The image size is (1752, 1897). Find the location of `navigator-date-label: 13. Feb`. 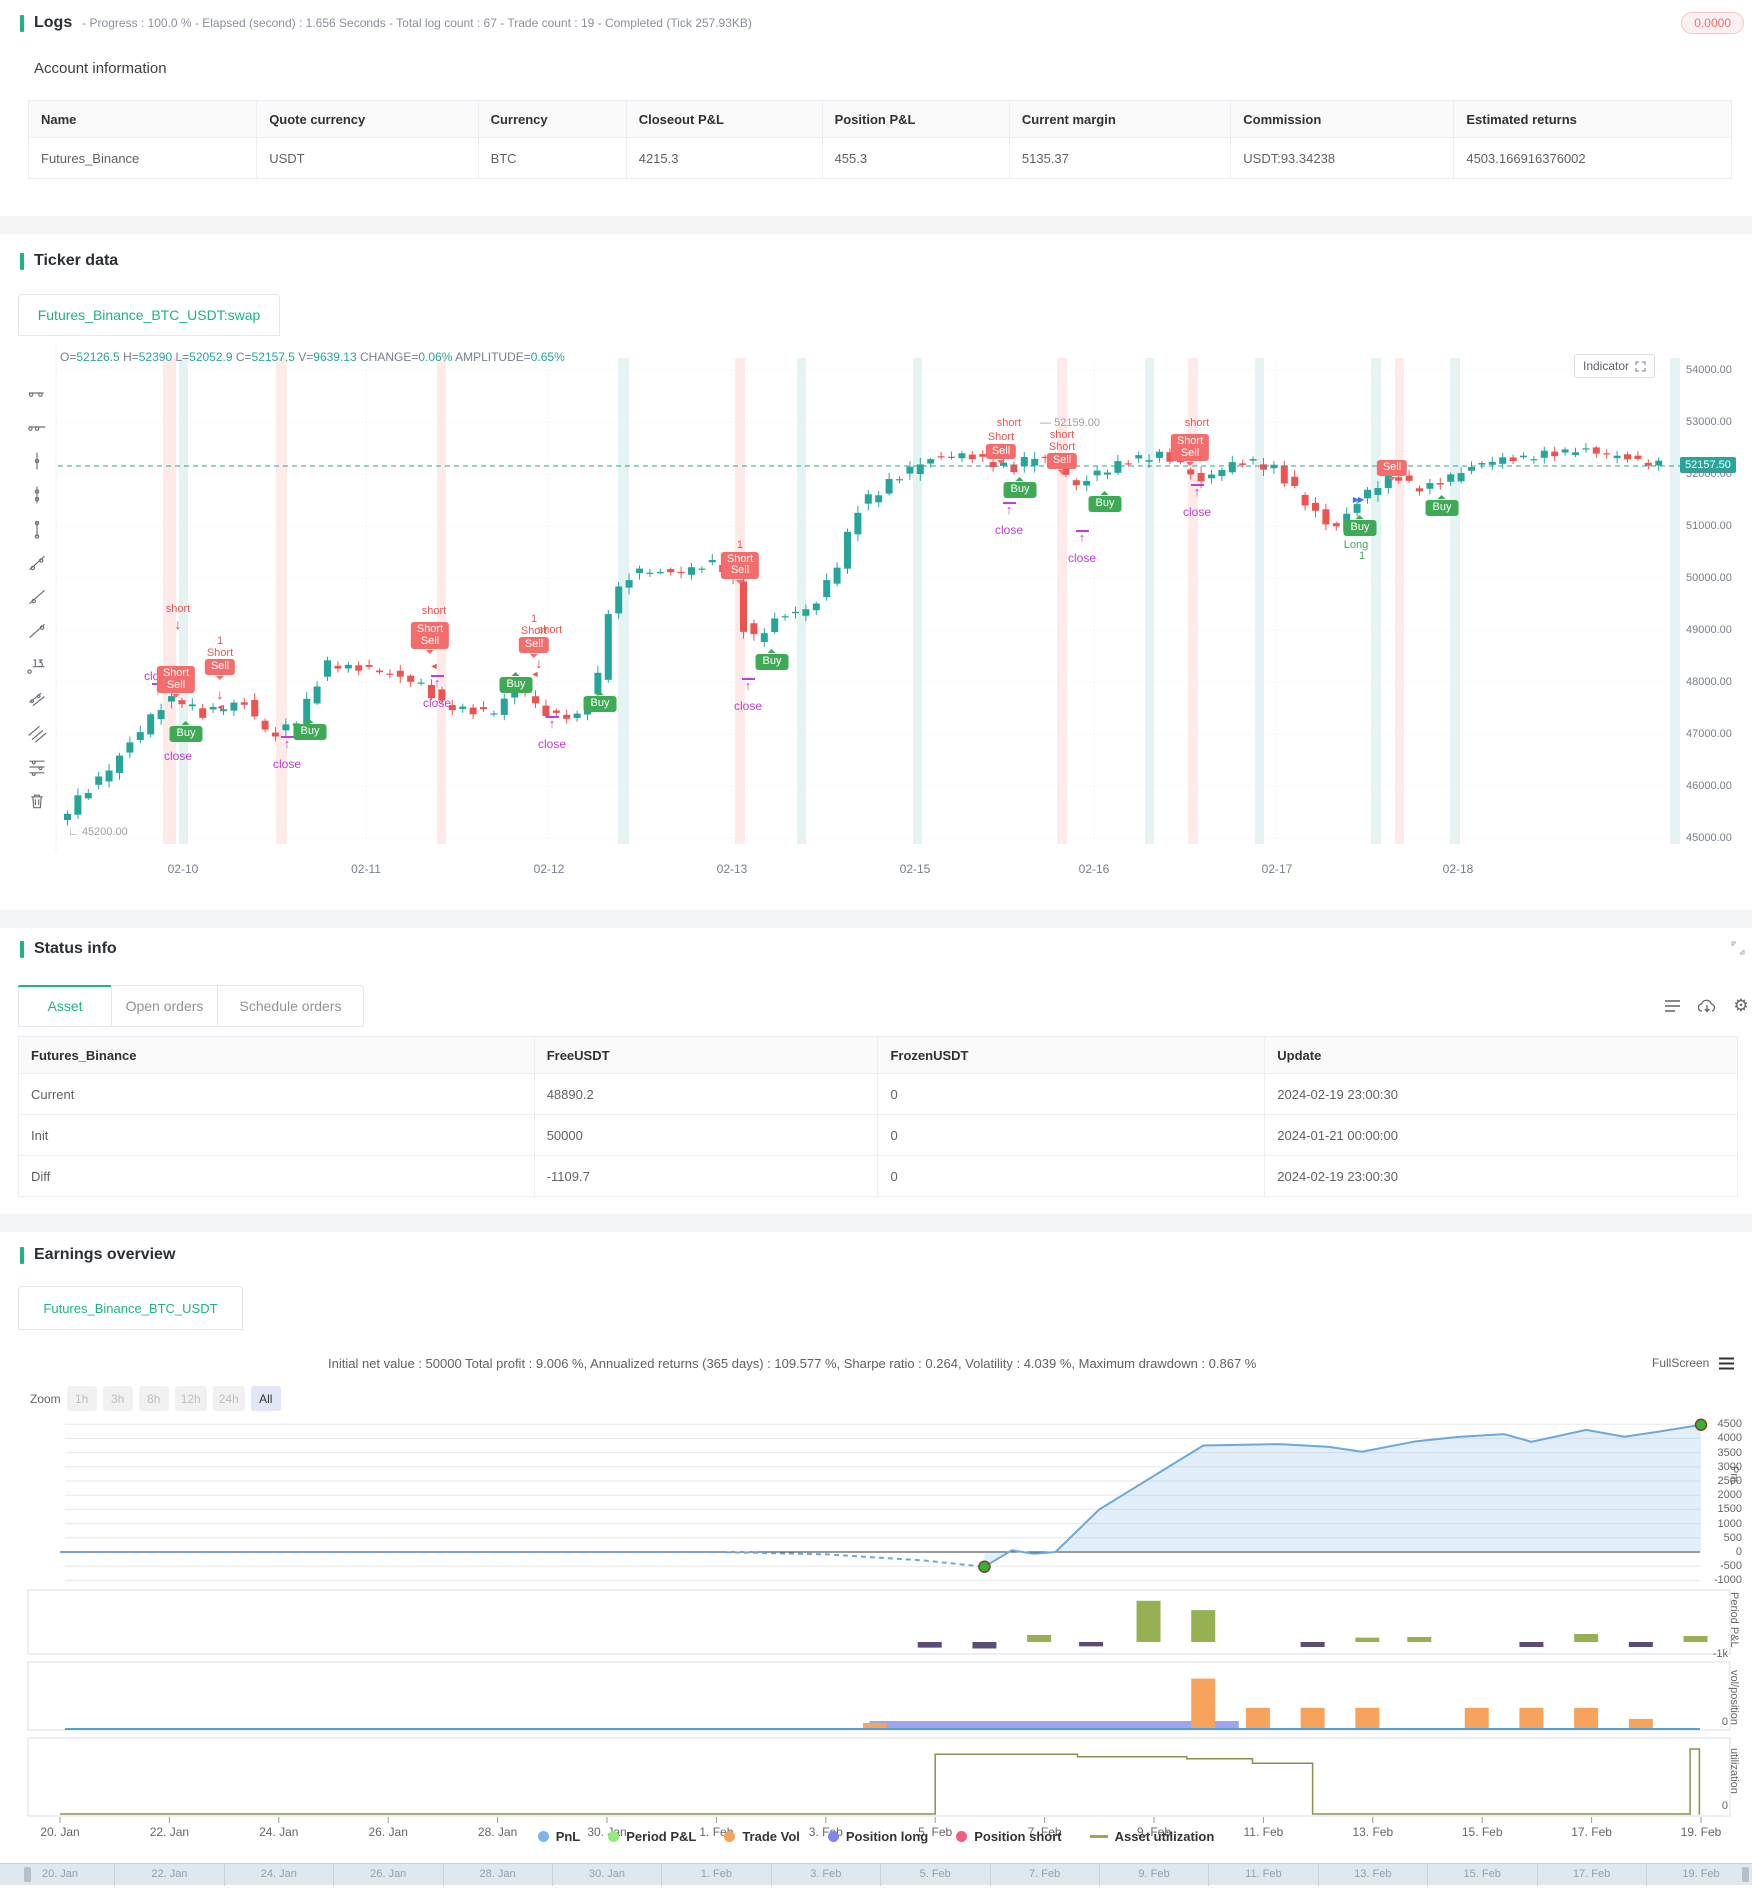

navigator-date-label: 13. Feb is located at coordinates (1373, 1874).